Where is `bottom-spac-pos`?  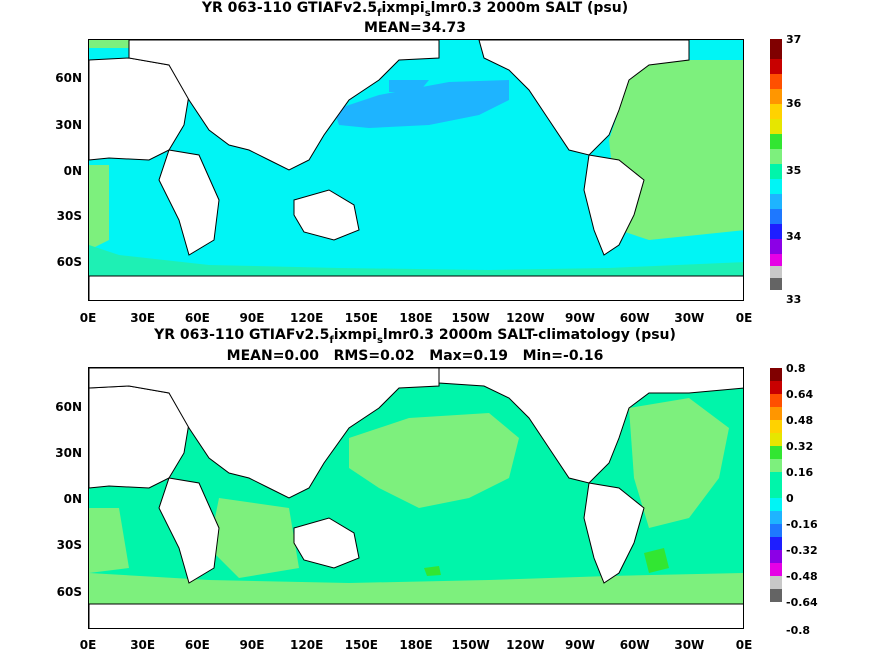 bottom-spac-pos is located at coordinates (432, 571).